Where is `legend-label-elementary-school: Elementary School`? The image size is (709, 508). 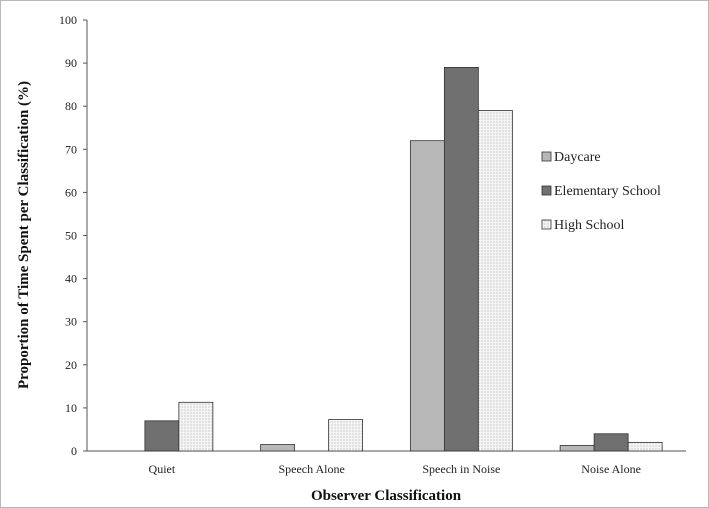
legend-label-elementary-school: Elementary School is located at coordinates (607, 191).